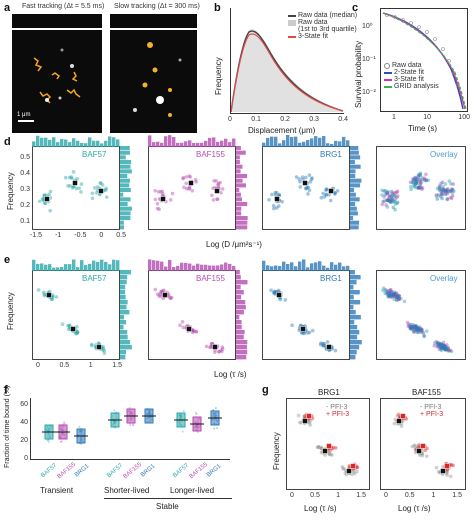 This screenshot has height=524, width=474. I want to click on d-ytick: 0.4, so click(25, 173).